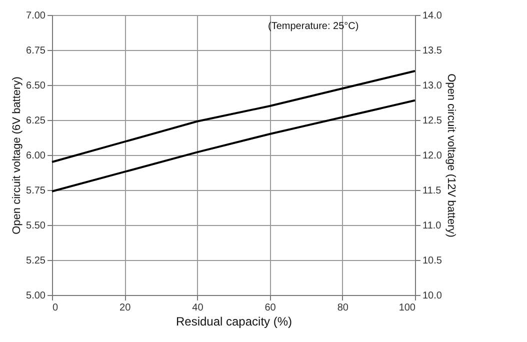 This screenshot has height=342, width=527. Describe the element at coordinates (432, 296) in the screenshot. I see `y2-tick-label: 10.0` at that location.